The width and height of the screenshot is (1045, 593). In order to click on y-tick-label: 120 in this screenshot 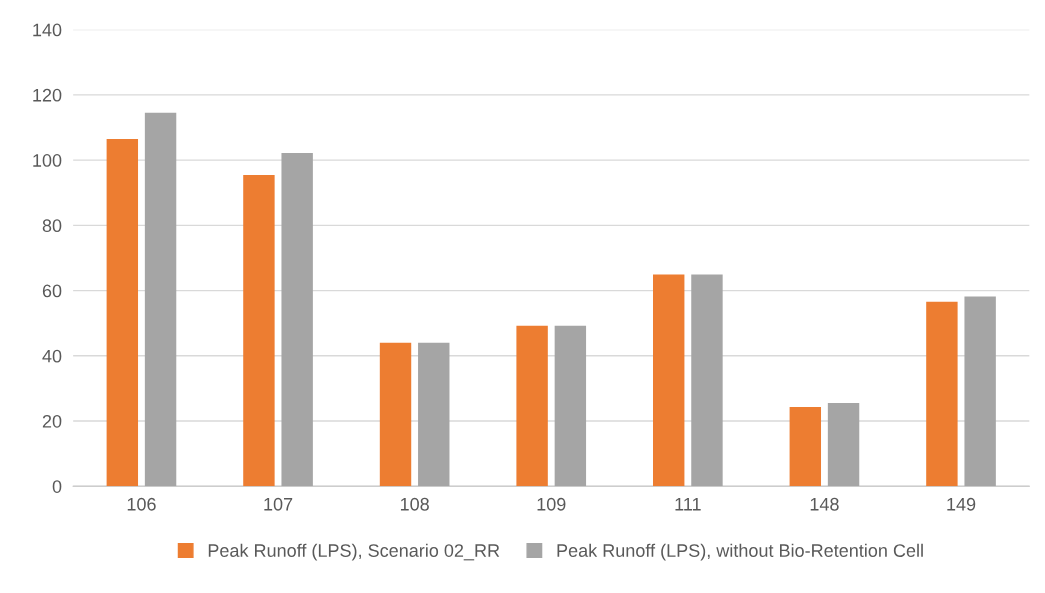, I will do `click(47, 95)`.